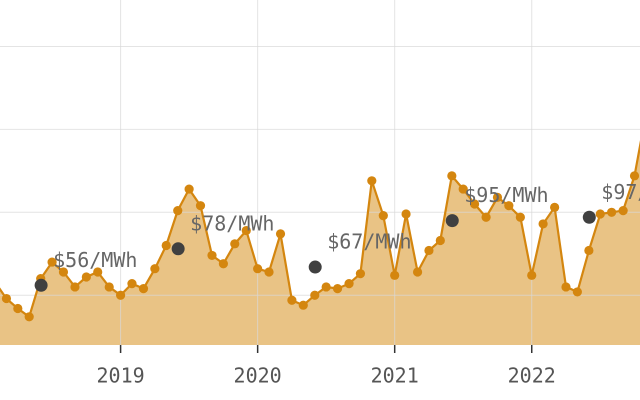  I want to click on x-tick-label: 2019, so click(121, 376).